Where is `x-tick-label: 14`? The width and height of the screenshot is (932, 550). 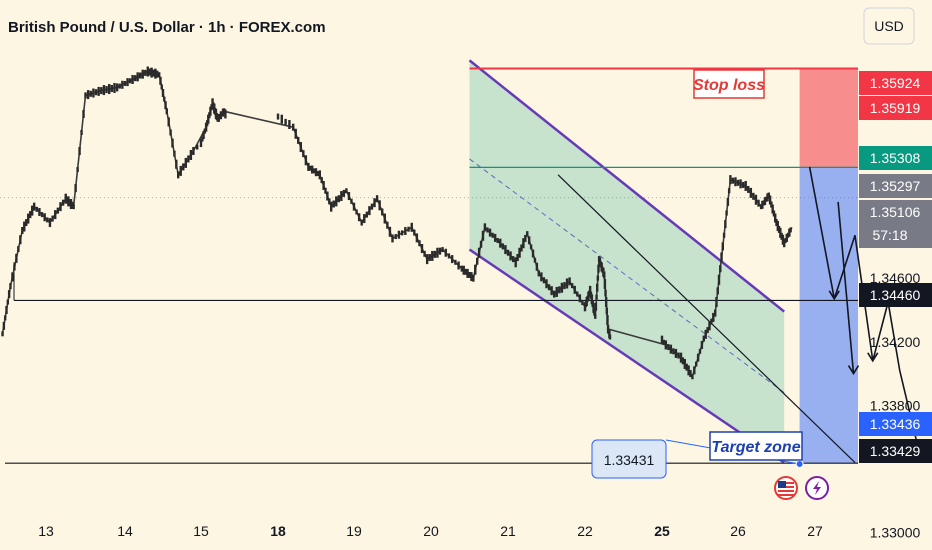
x-tick-label: 14 is located at coordinates (125, 531).